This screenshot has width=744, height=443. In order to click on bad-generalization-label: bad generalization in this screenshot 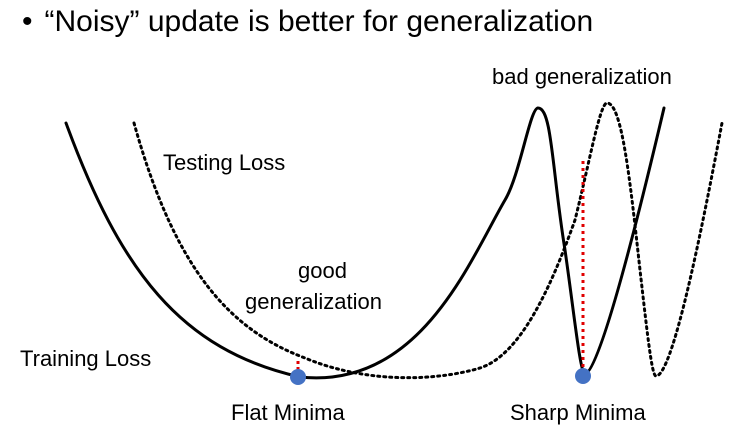, I will do `click(582, 76)`.